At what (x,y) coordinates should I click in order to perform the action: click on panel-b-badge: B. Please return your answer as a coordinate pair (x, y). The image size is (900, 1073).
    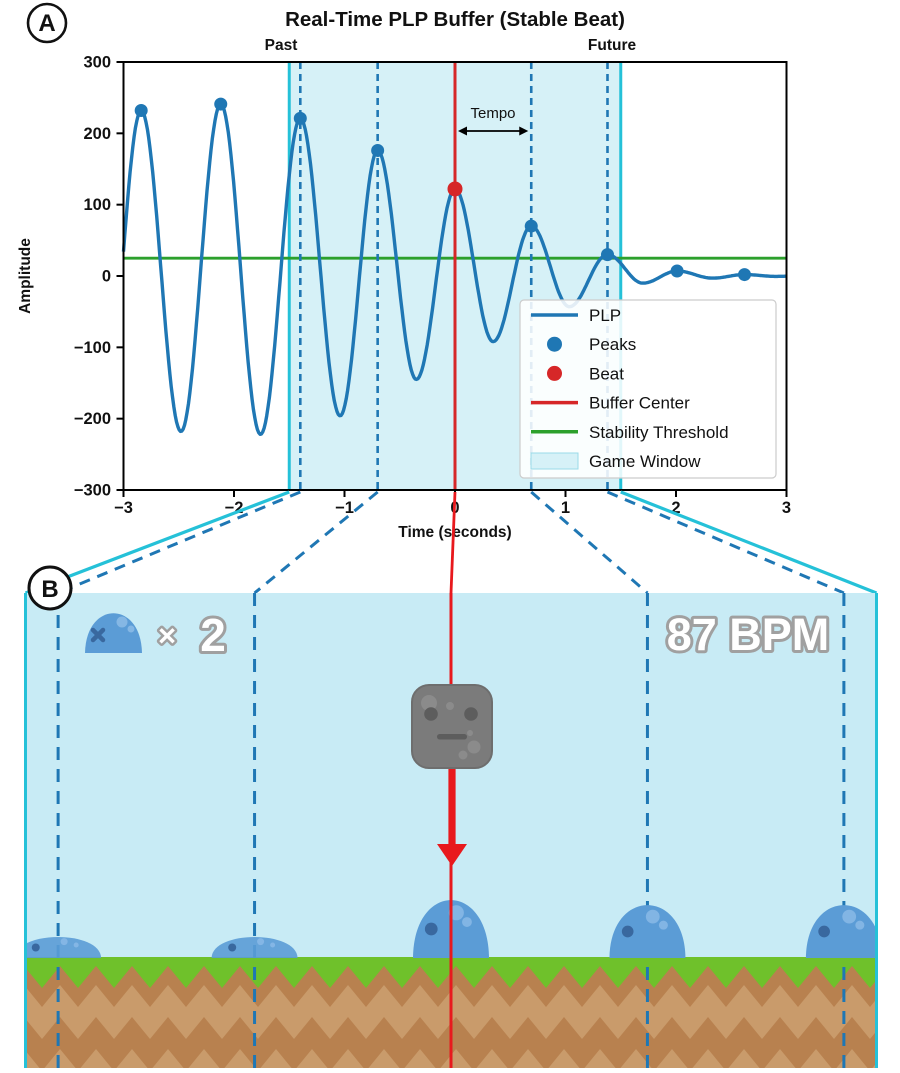
    Looking at the image, I should click on (50, 588).